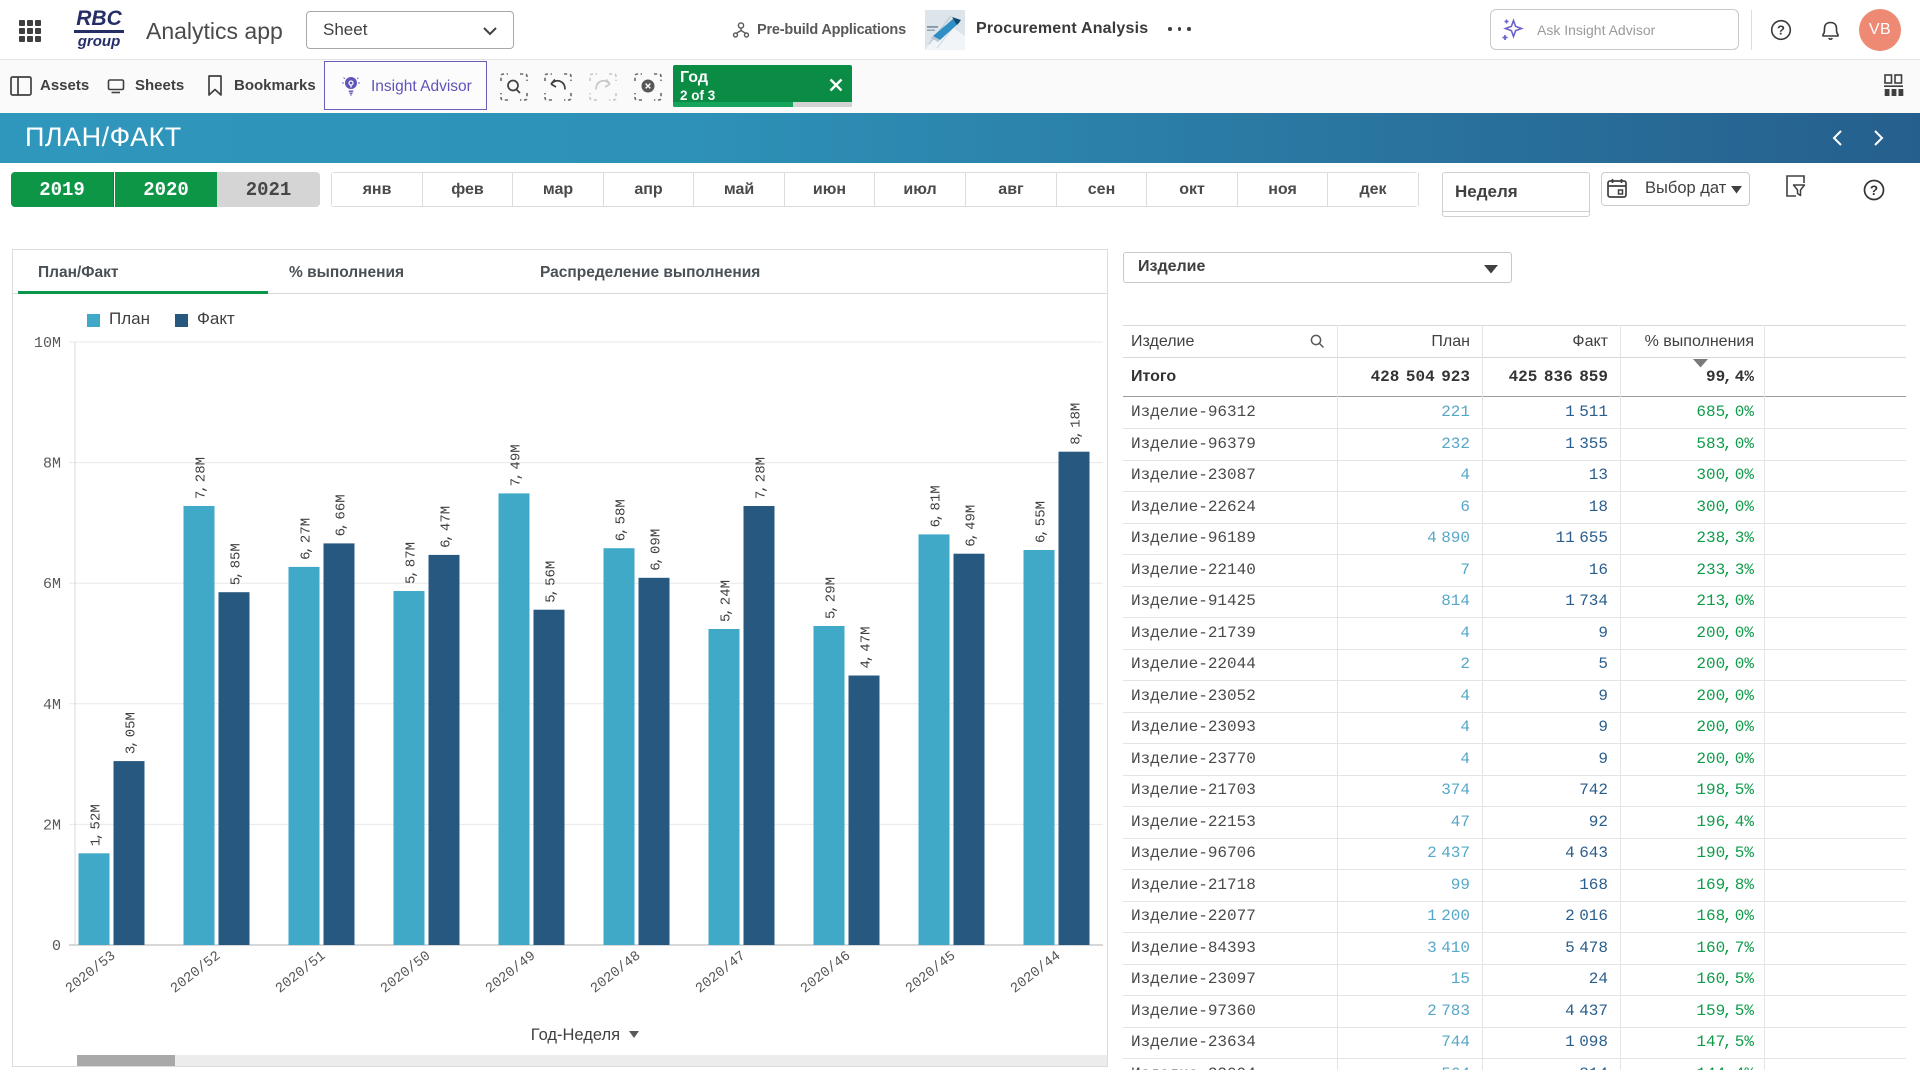  What do you see at coordinates (447, 527) in the screenshot?
I see `svg-text: 6,47M` at bounding box center [447, 527].